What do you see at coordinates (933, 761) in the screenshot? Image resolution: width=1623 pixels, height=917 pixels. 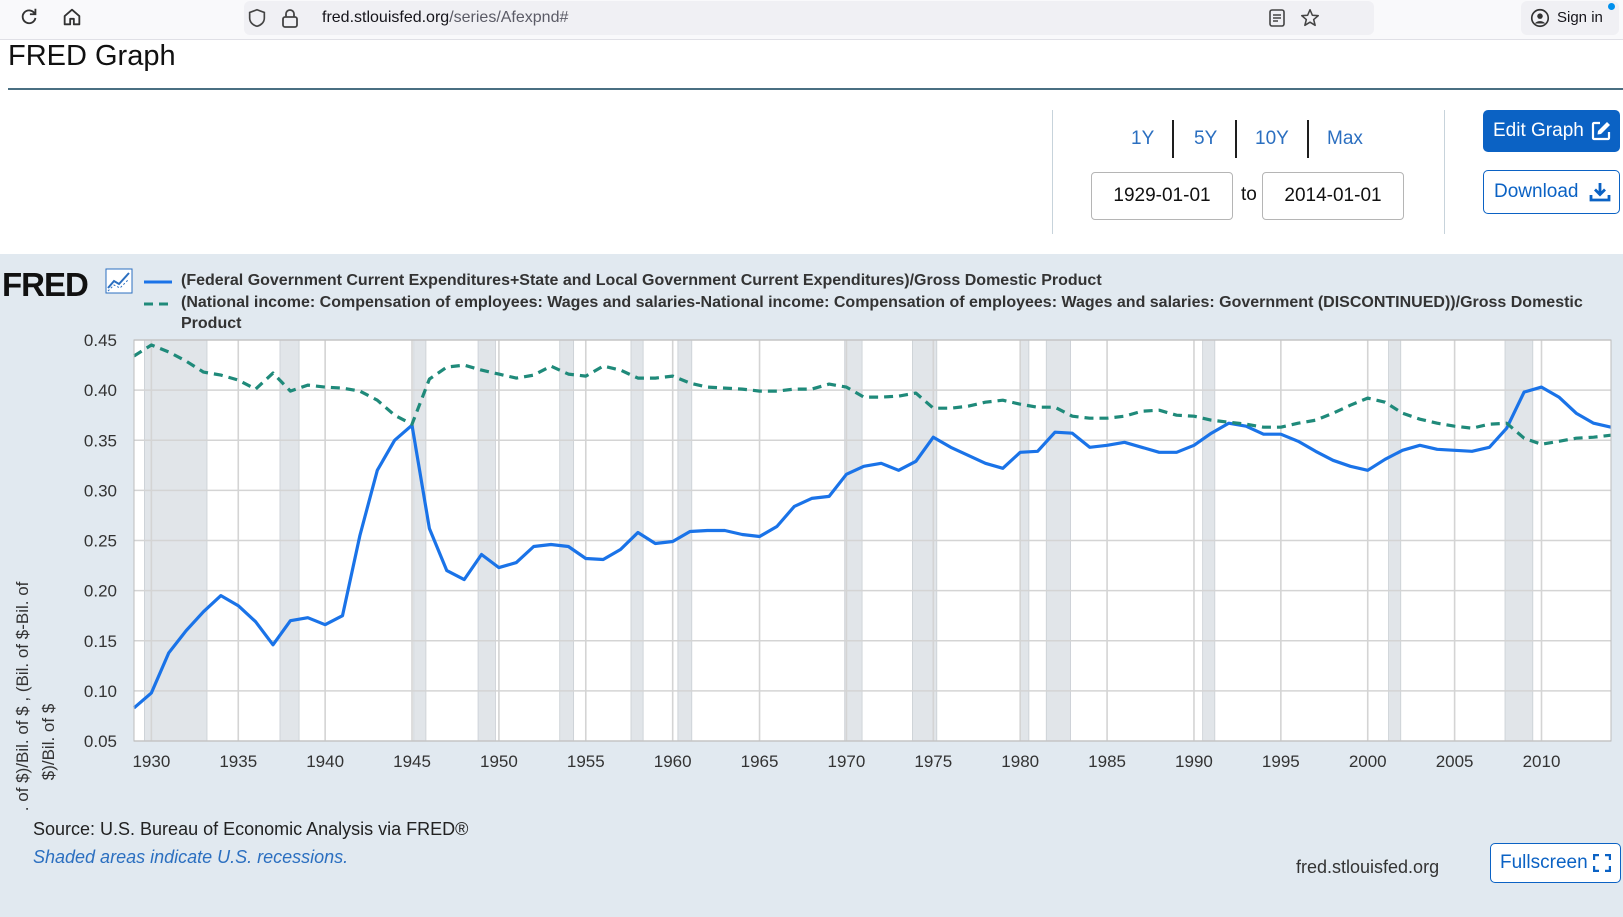 I see `x-tick-label: 1975` at bounding box center [933, 761].